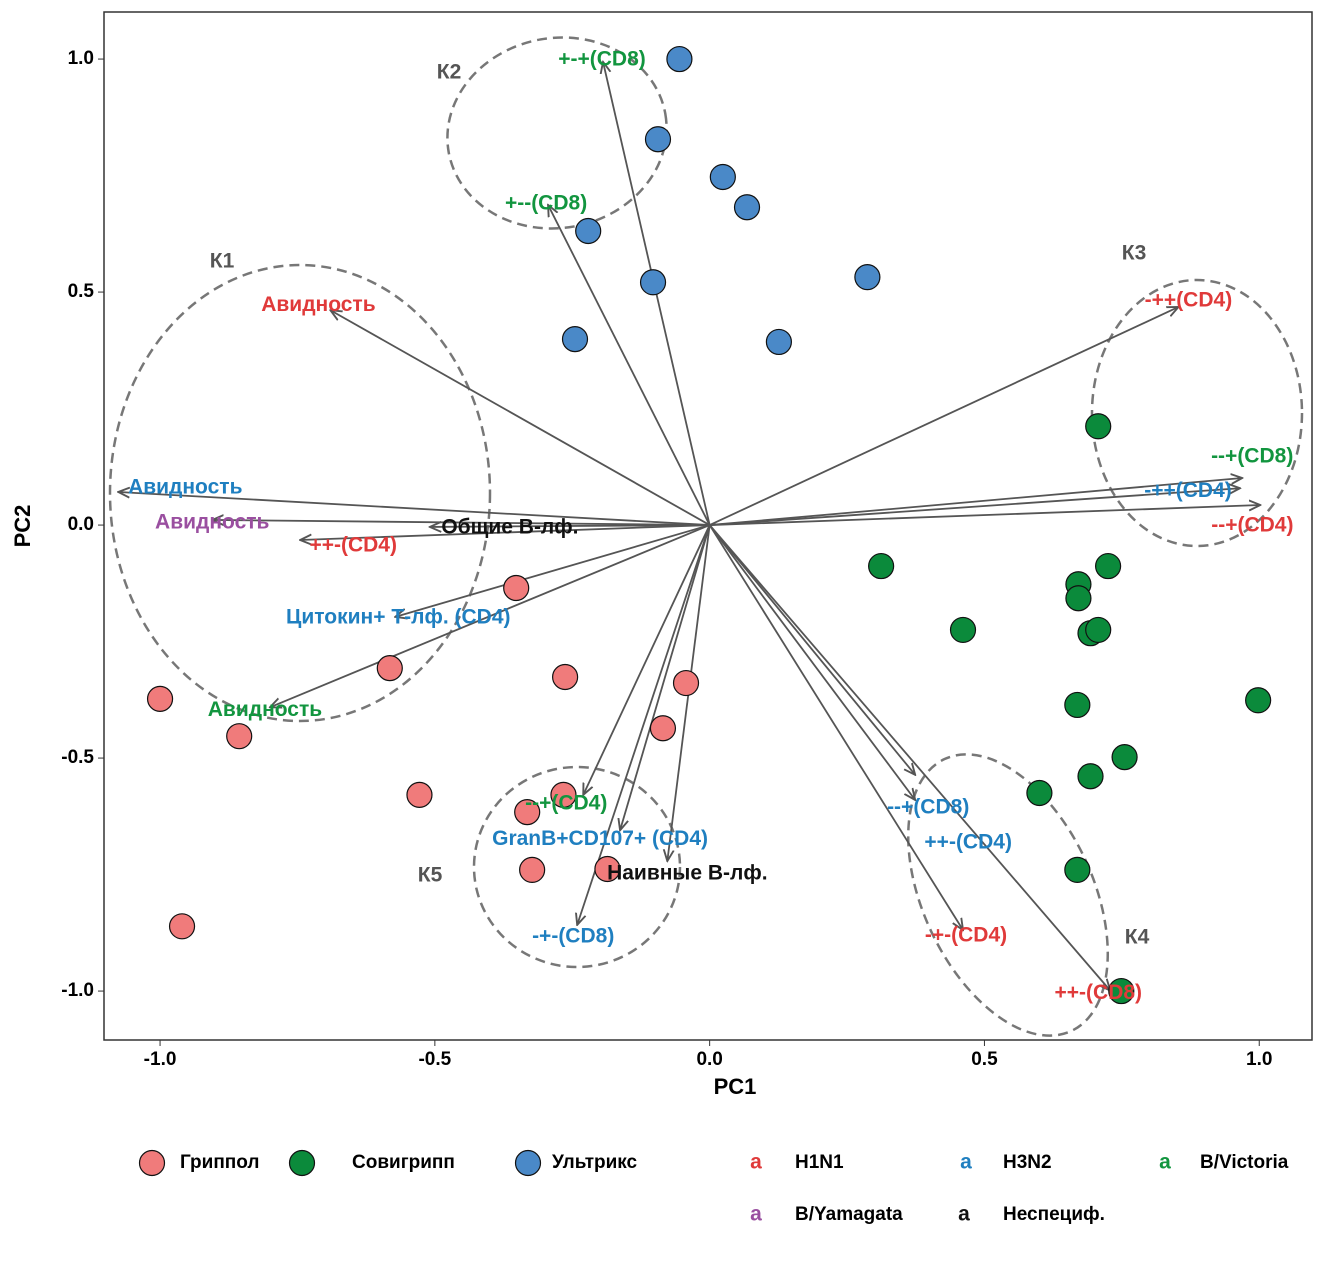 The width and height of the screenshot is (1326, 1265). I want to click on loading-label: Наивные В-лф., so click(687, 873).